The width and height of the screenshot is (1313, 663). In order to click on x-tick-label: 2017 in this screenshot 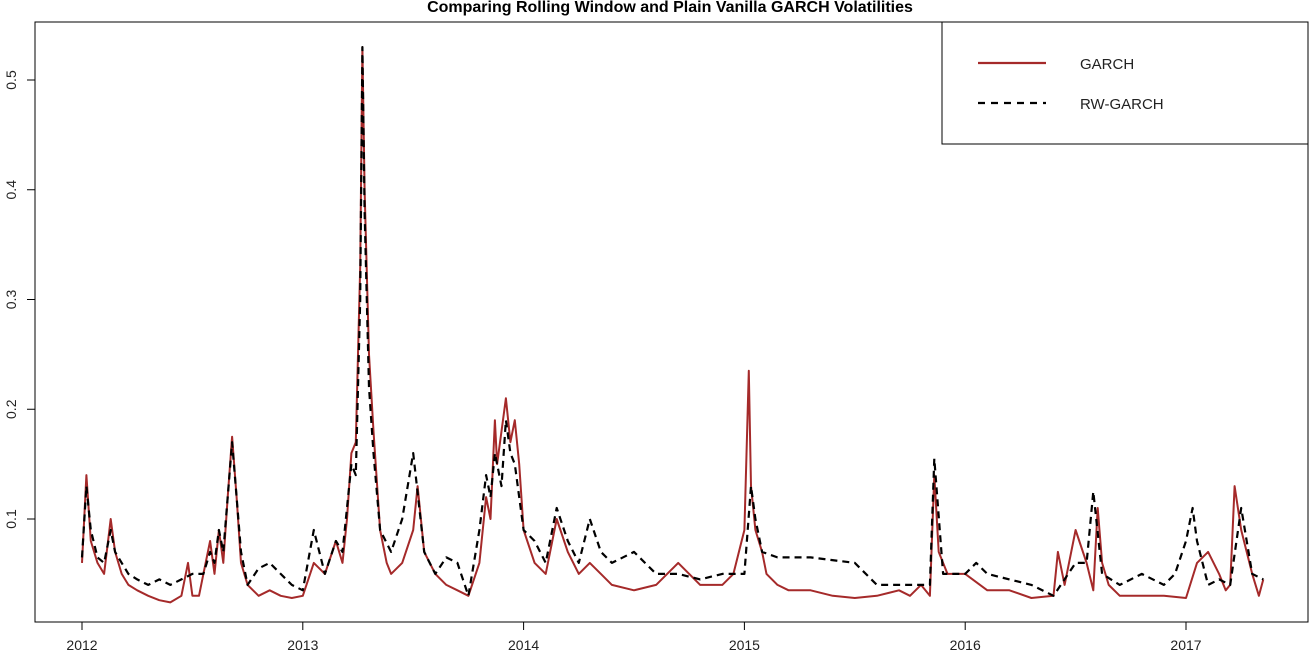, I will do `click(1185, 645)`.